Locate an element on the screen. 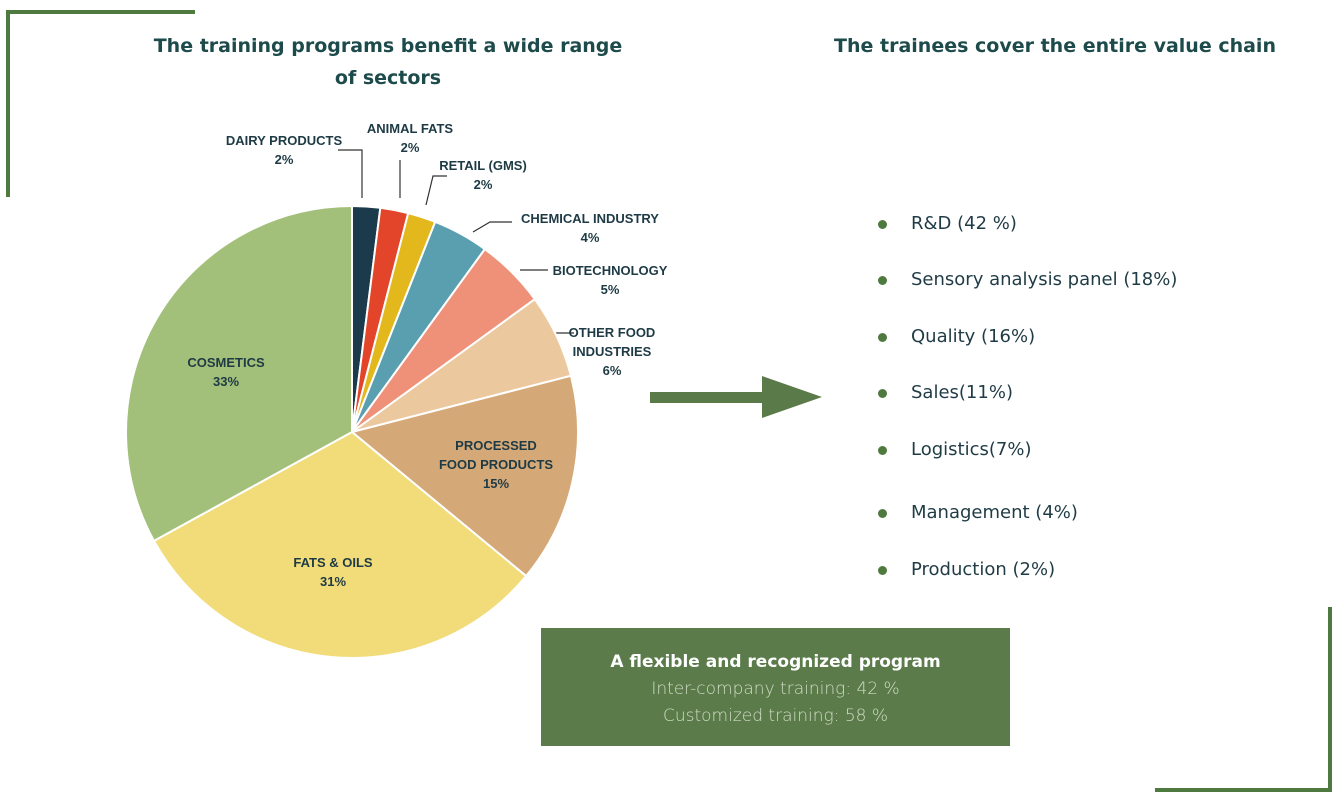 This screenshot has height=795, width=1341. pie-label-value: 31% is located at coordinates (333, 581).